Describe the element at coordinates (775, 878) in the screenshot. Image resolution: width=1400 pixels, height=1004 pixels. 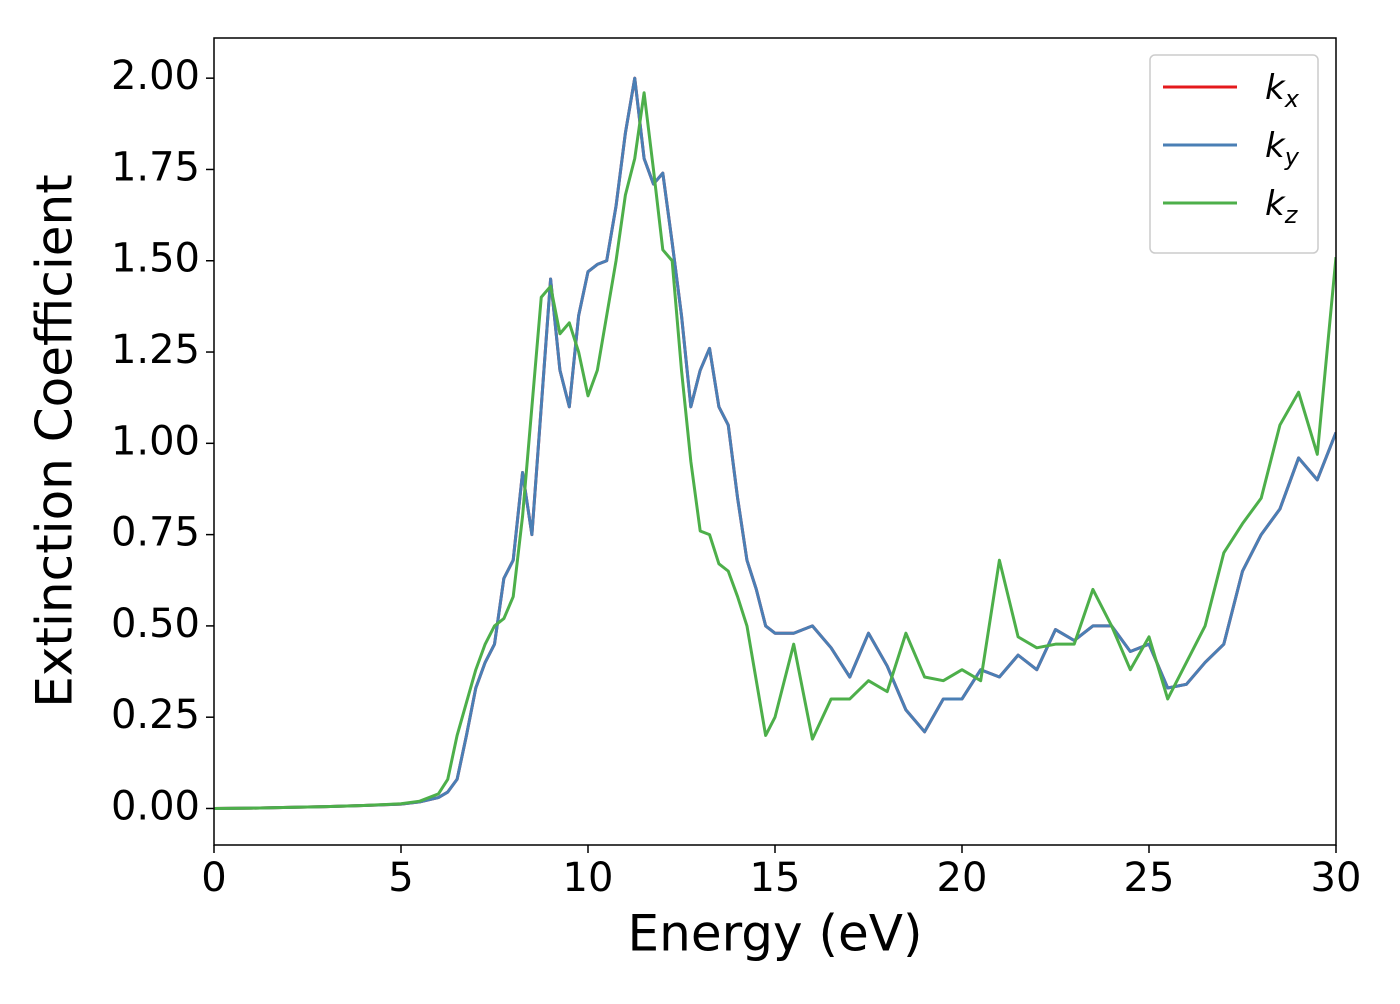
I see `x-tick-label: 15` at that location.